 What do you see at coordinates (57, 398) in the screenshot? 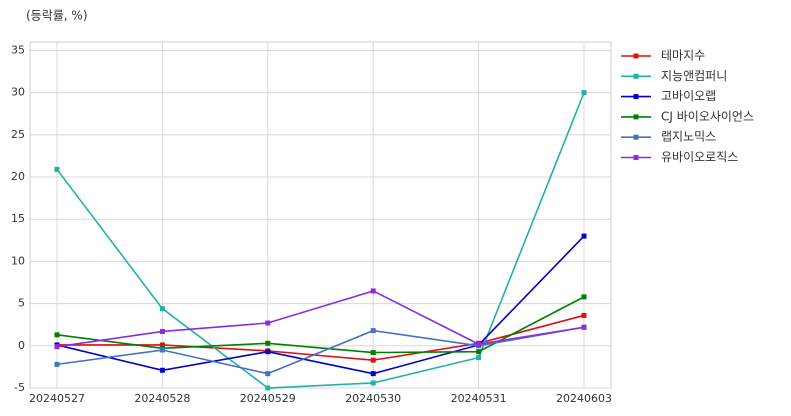
I see `x-tick-label: 20240527` at bounding box center [57, 398].